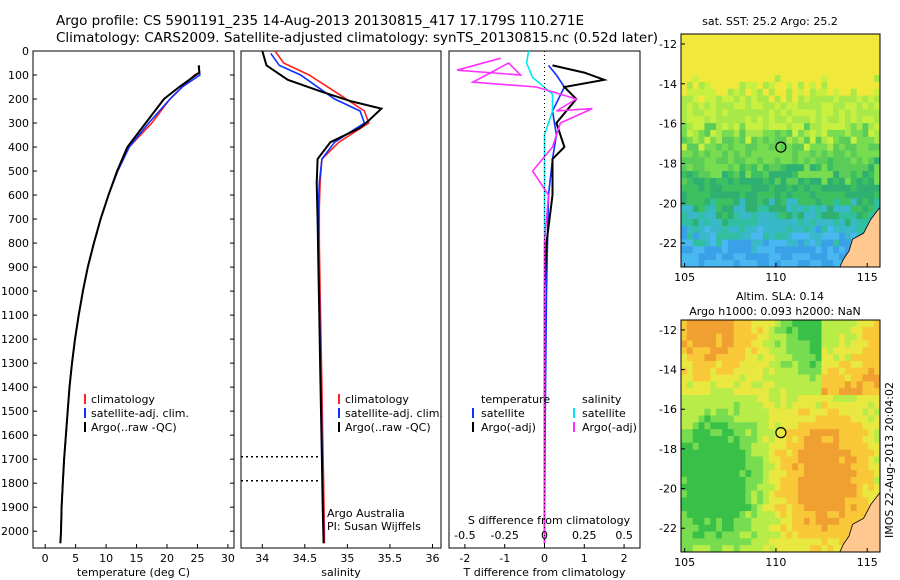  What do you see at coordinates (366, 513) in the screenshot?
I see `salinity-annotation: Argo Australia` at bounding box center [366, 513].